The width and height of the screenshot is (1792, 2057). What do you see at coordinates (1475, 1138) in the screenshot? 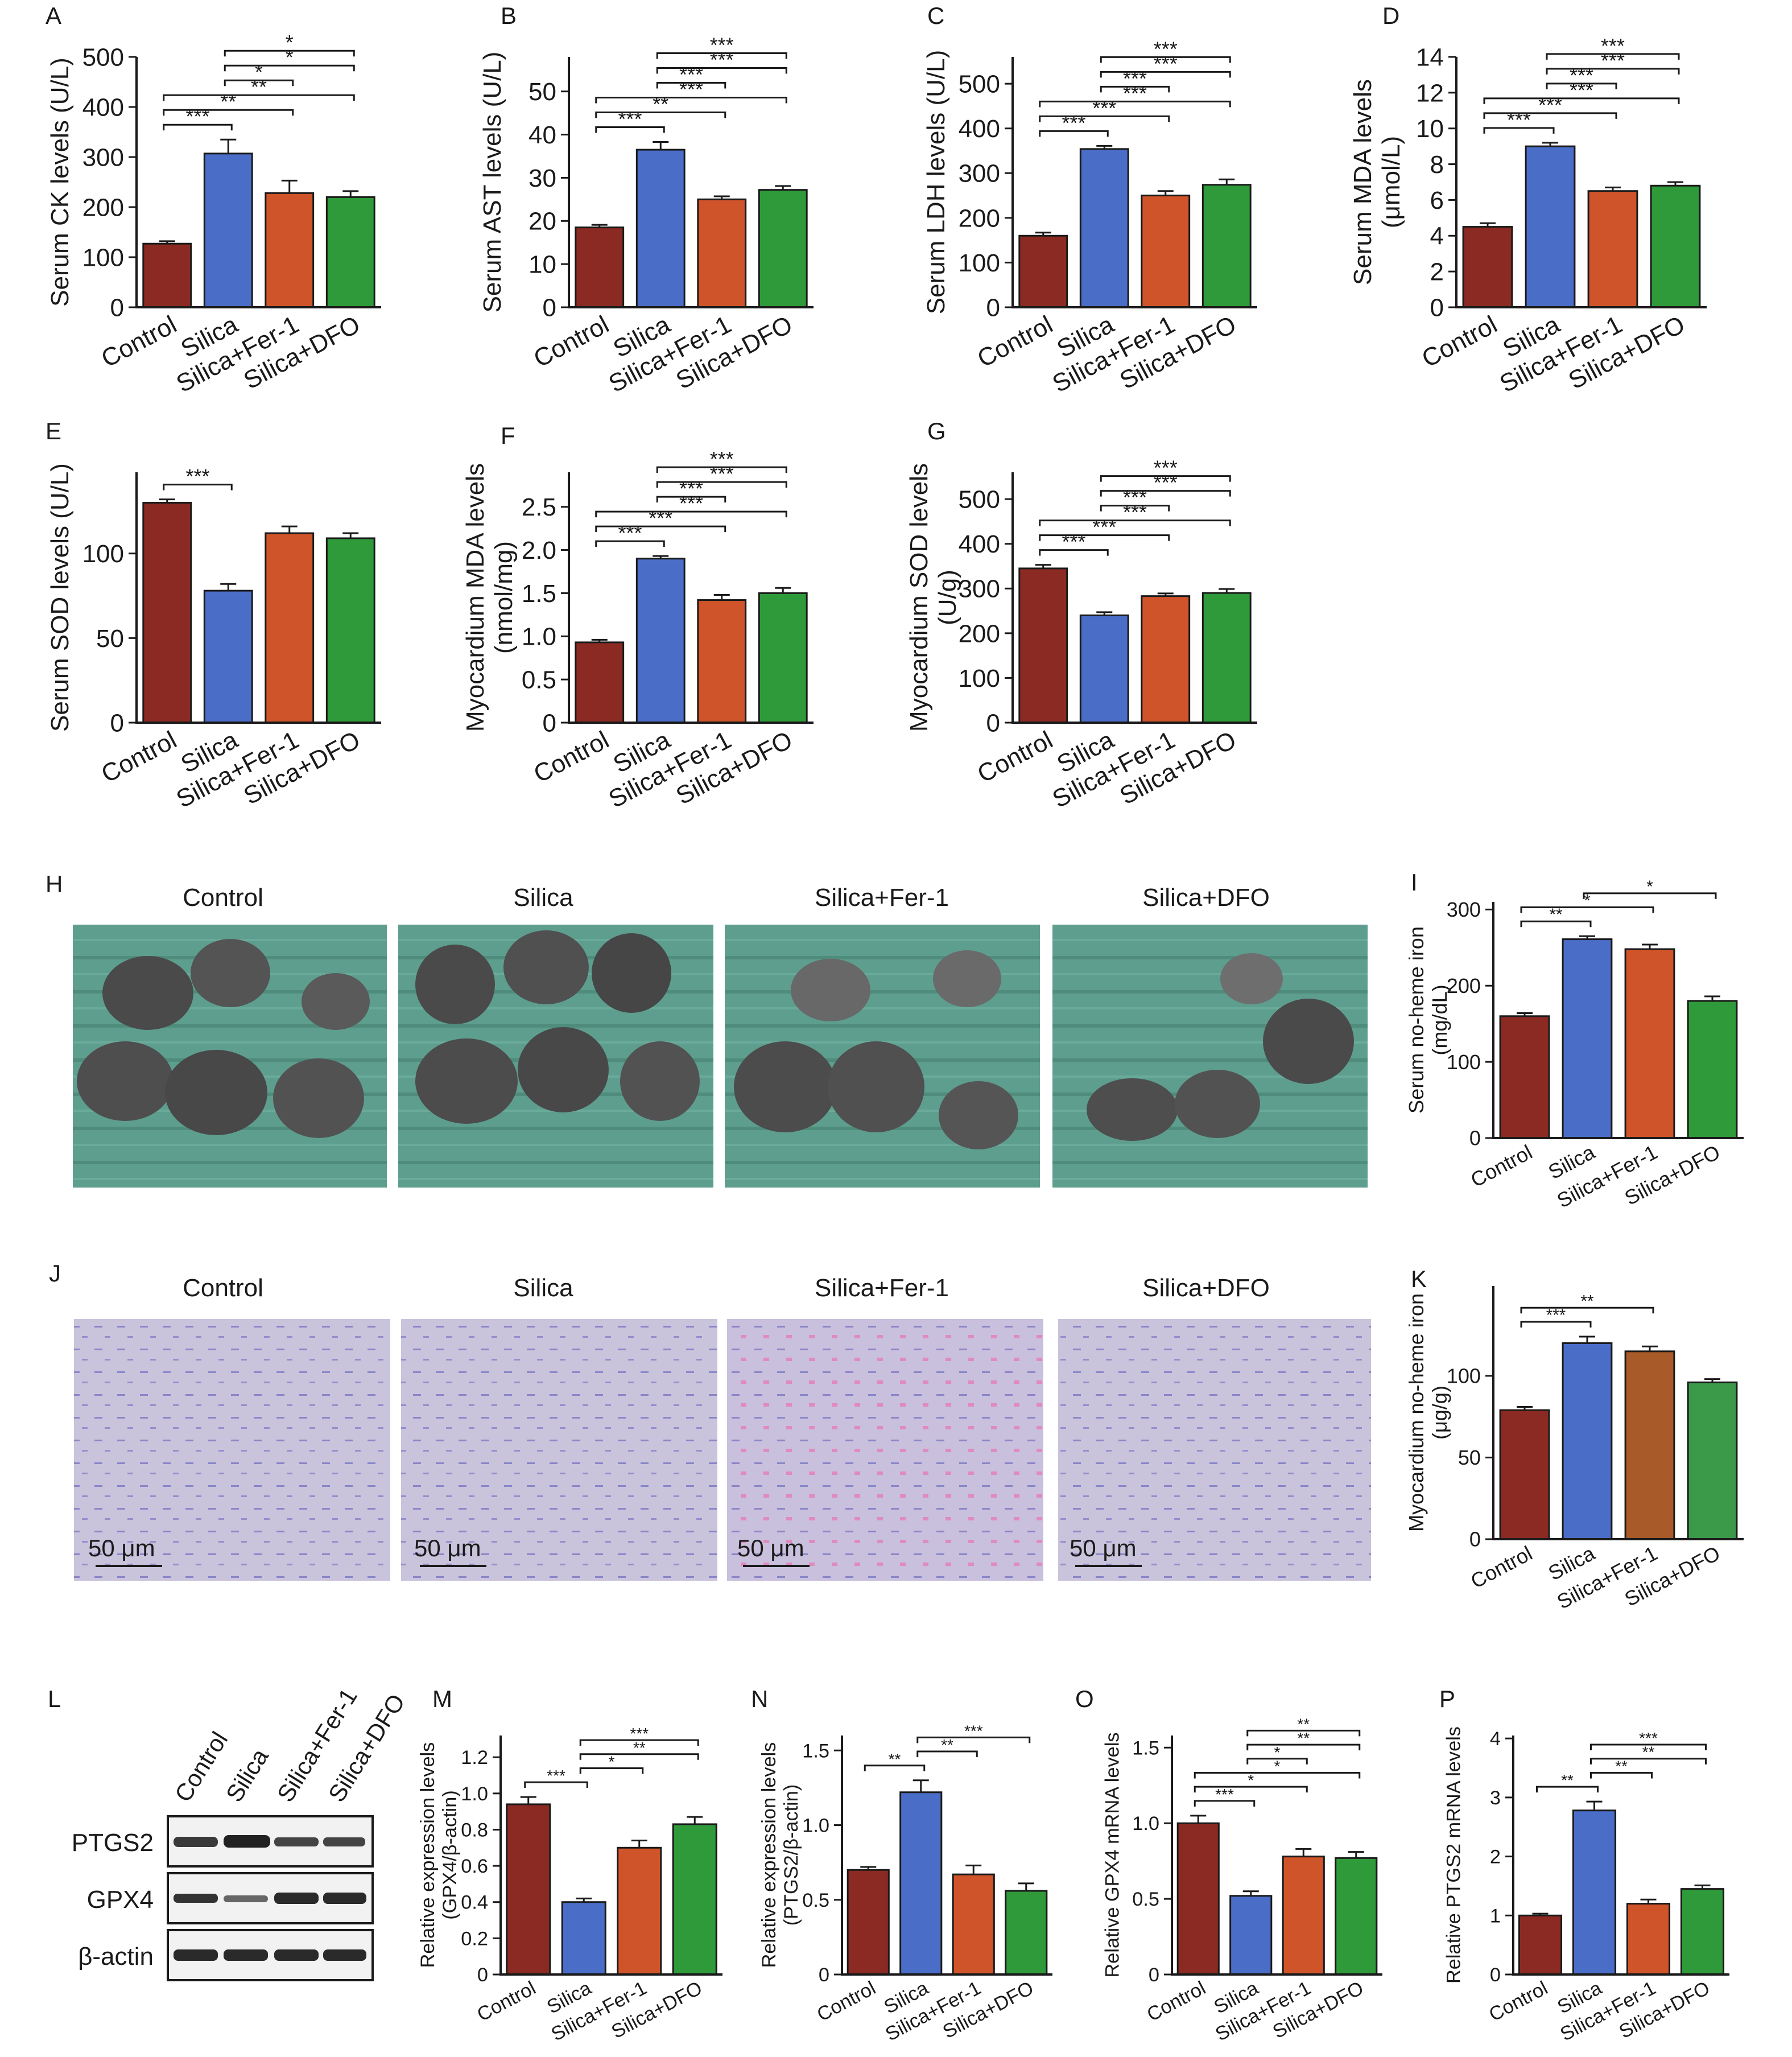
I see `ytick-label-i-0: 0` at bounding box center [1475, 1138].